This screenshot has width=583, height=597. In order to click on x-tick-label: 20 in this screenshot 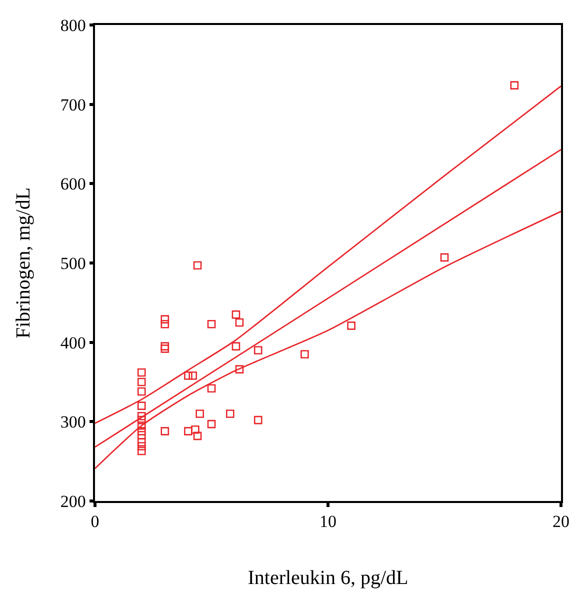, I will do `click(561, 522)`.